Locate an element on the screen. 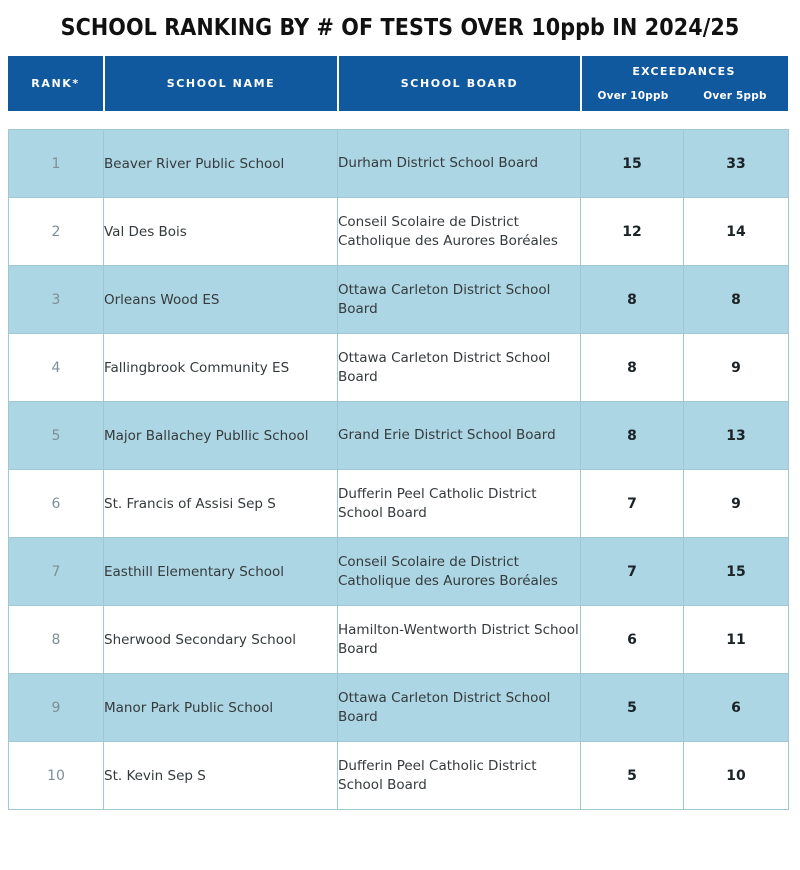 This screenshot has width=800, height=870. column-header-over-5ppb: Over 5ppb is located at coordinates (735, 96).